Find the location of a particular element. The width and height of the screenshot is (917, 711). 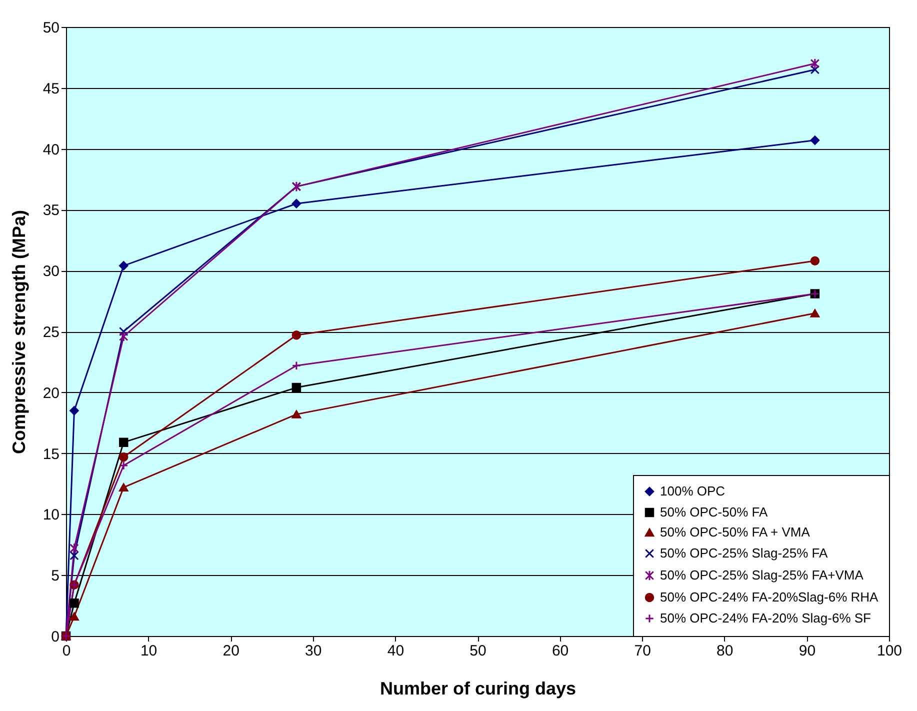

x-tick-label: 0 is located at coordinates (66, 651).